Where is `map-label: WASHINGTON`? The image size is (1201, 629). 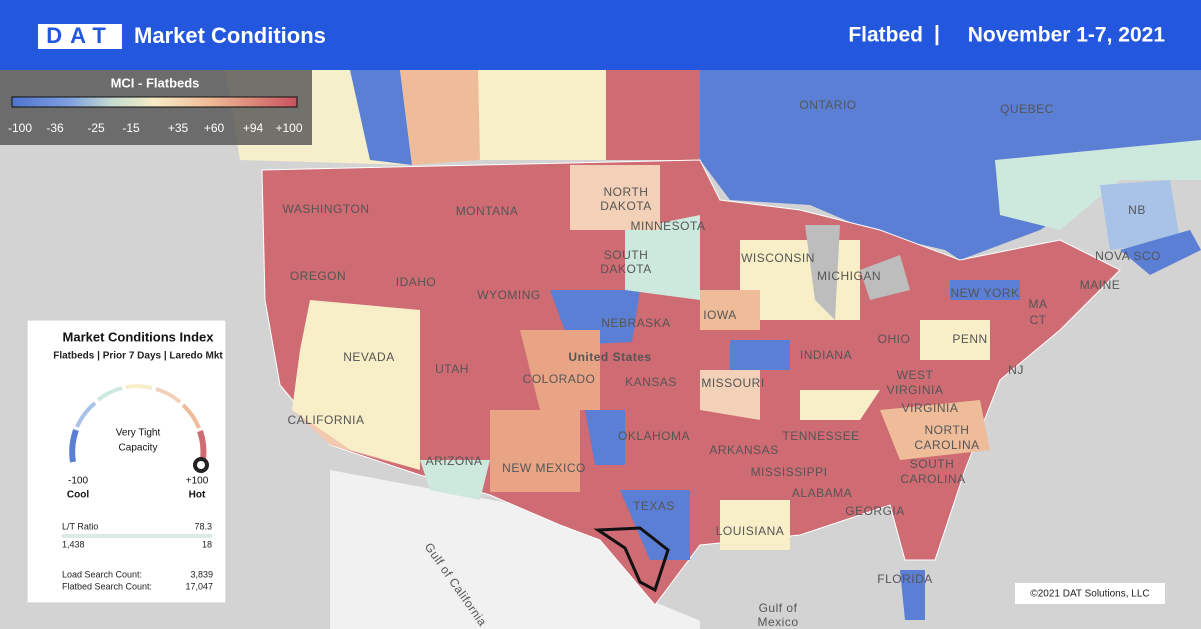 map-label: WASHINGTON is located at coordinates (325, 209).